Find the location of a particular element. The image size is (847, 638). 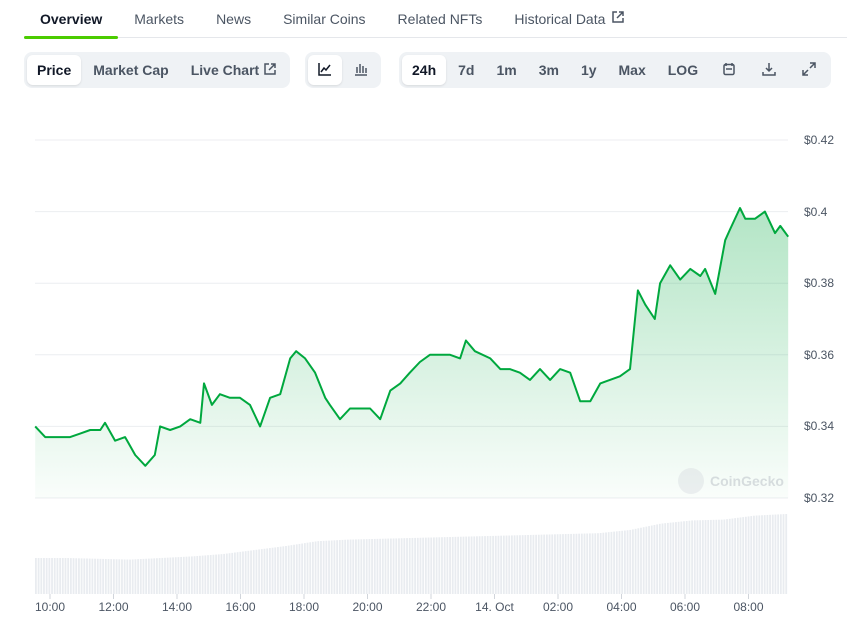

tab-label: Markets is located at coordinates (159, 19).